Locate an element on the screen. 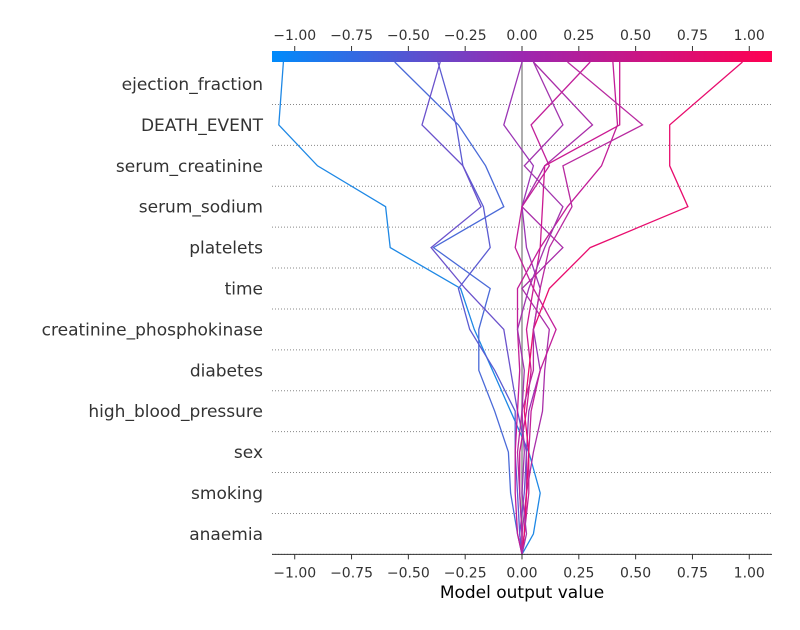 Image resolution: width=800 pixels, height=630 pixels. top-axis: −1.00 −0.75 −0.50 −0.25 0.00 0.25 0.50 0.75 1.00 is located at coordinates (519, 39).